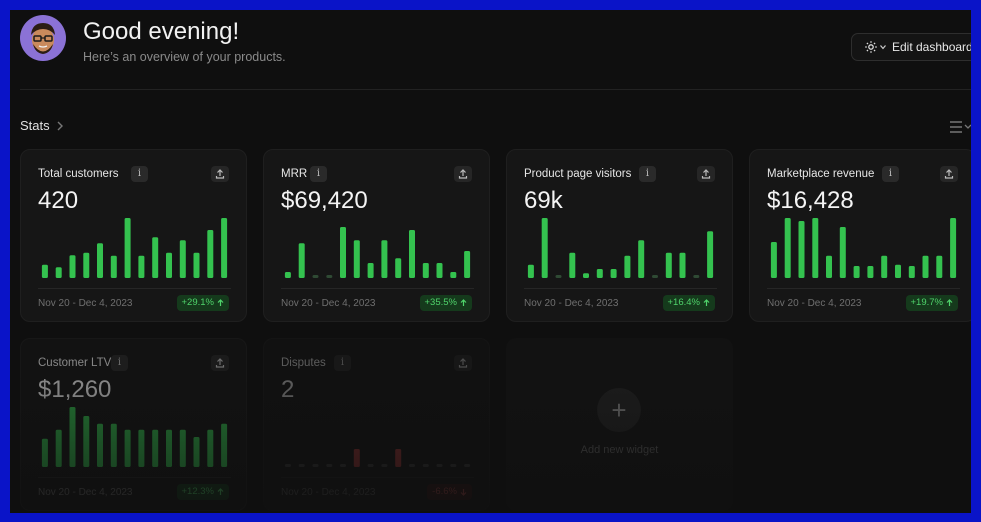 The height and width of the screenshot is (522, 981). Describe the element at coordinates (303, 363) in the screenshot. I see `stat-card-title: Disputes` at that location.